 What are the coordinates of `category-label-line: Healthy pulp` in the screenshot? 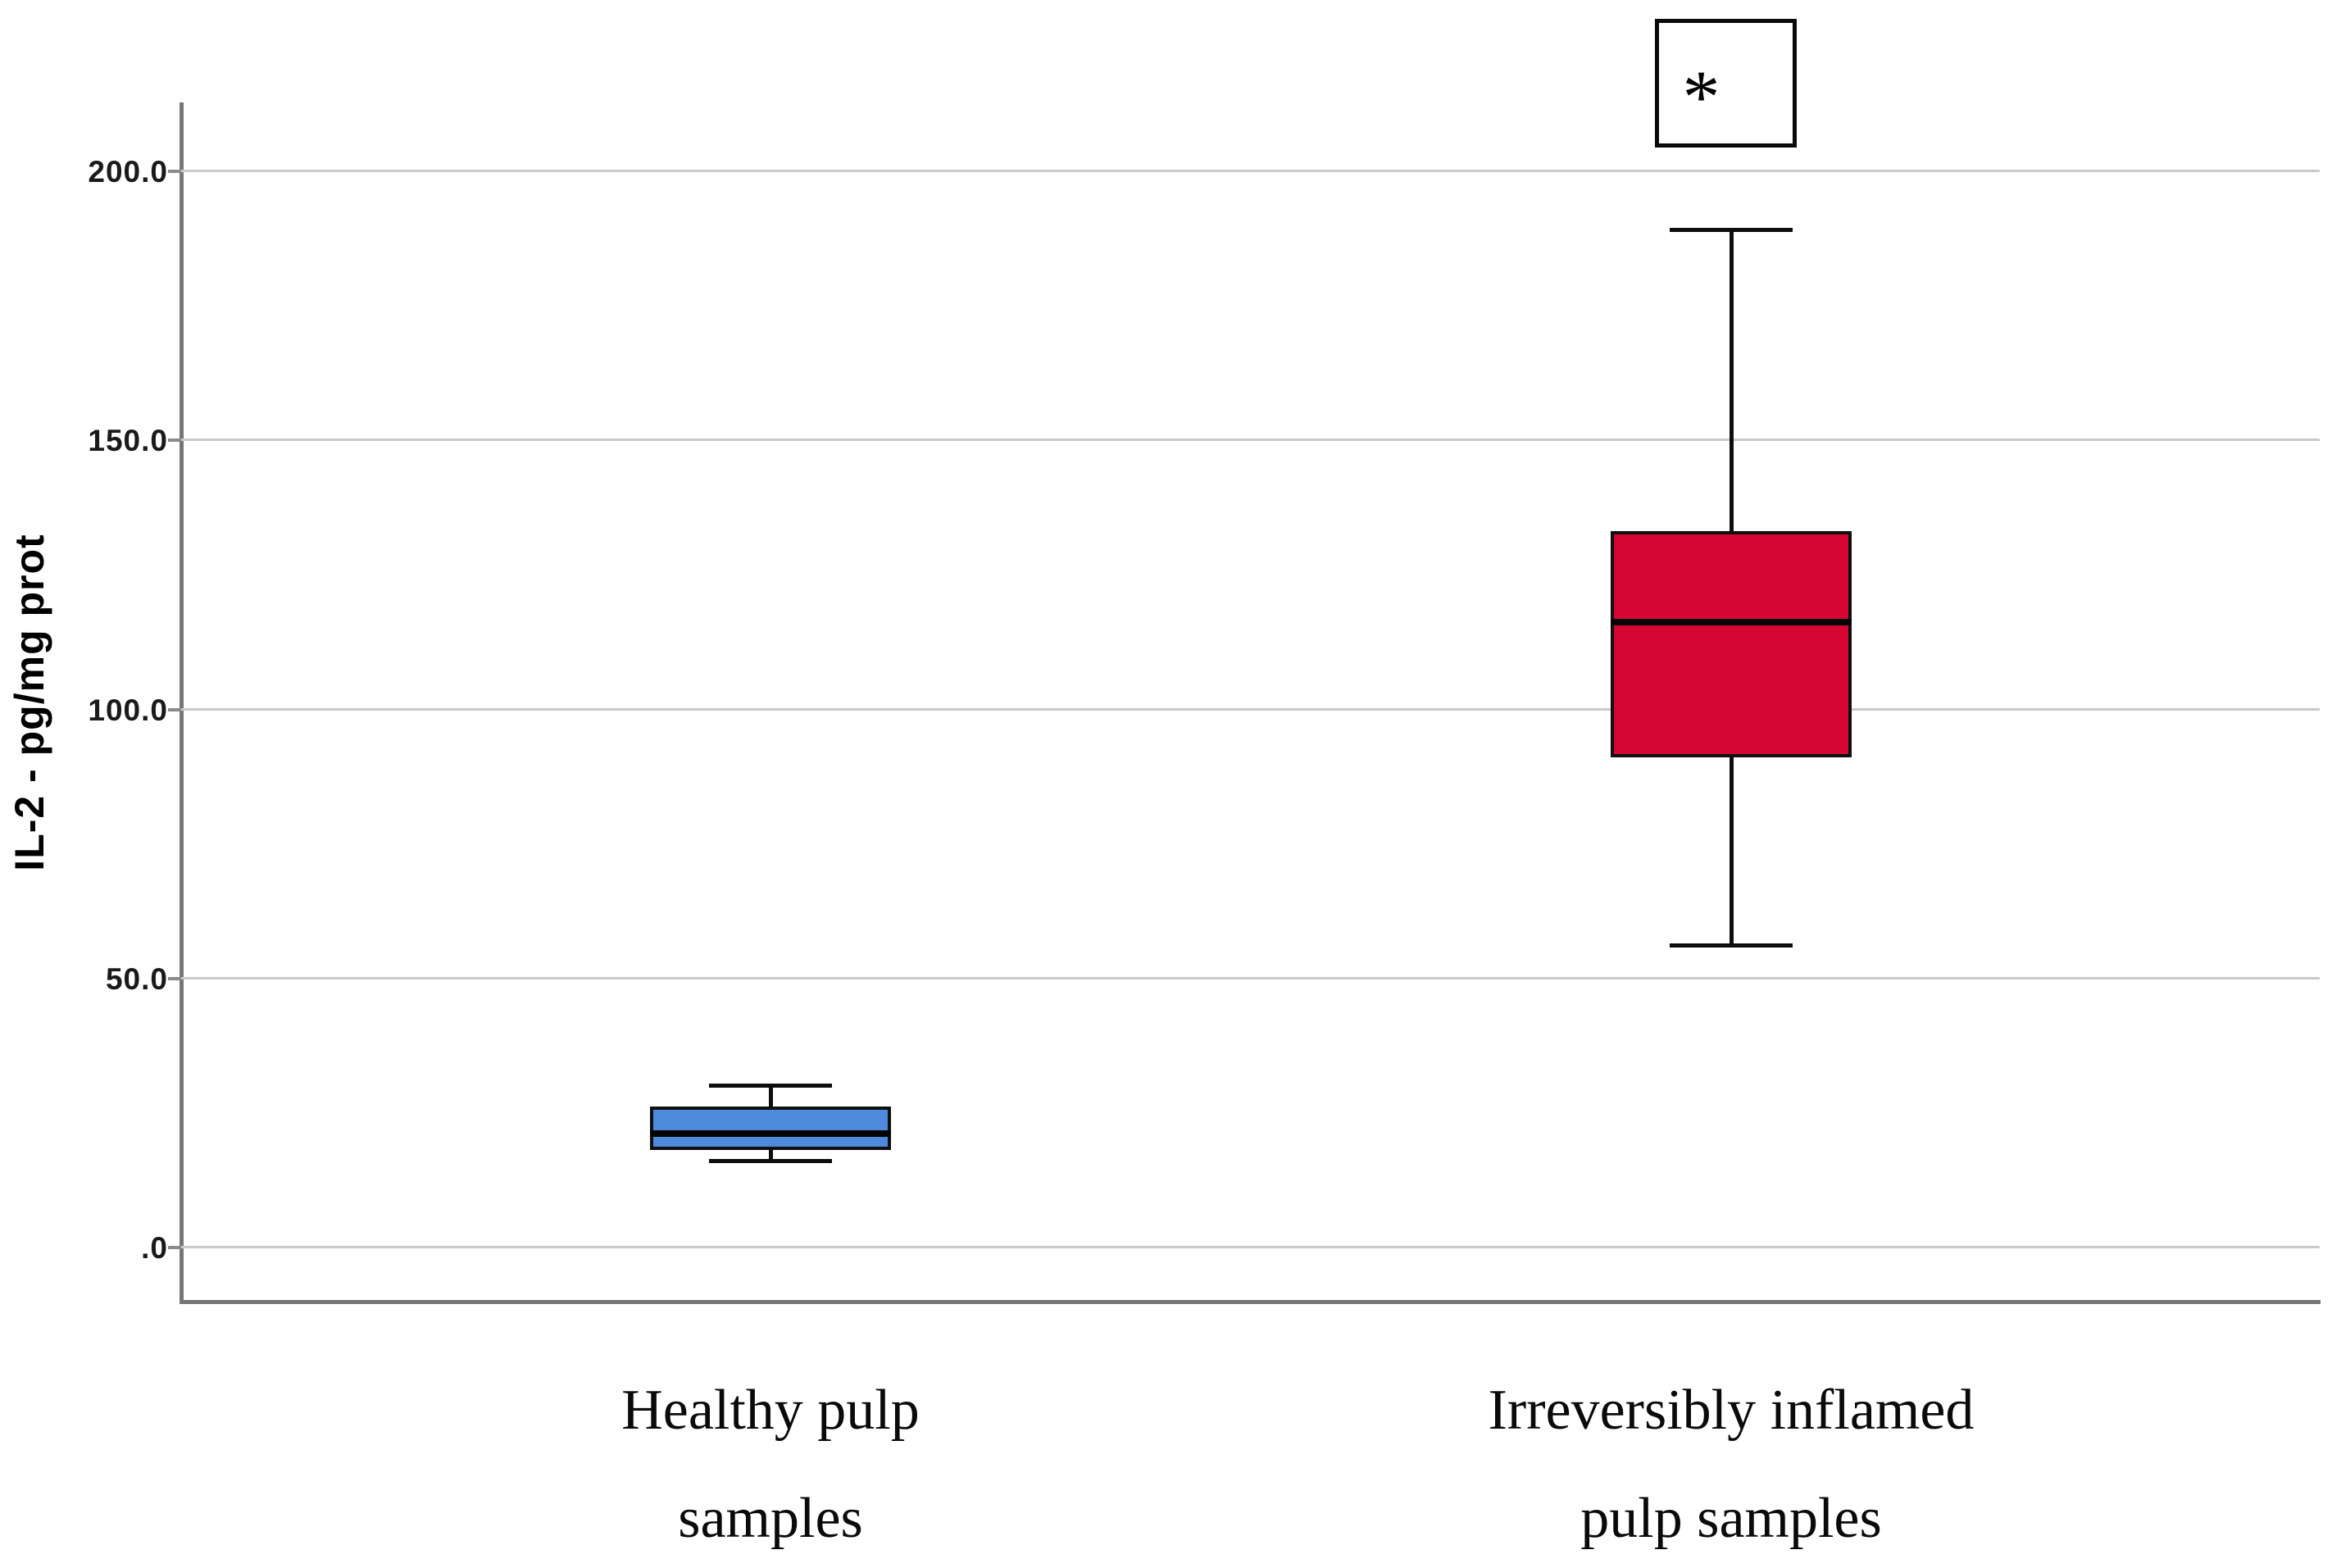 It's located at (770, 1410).